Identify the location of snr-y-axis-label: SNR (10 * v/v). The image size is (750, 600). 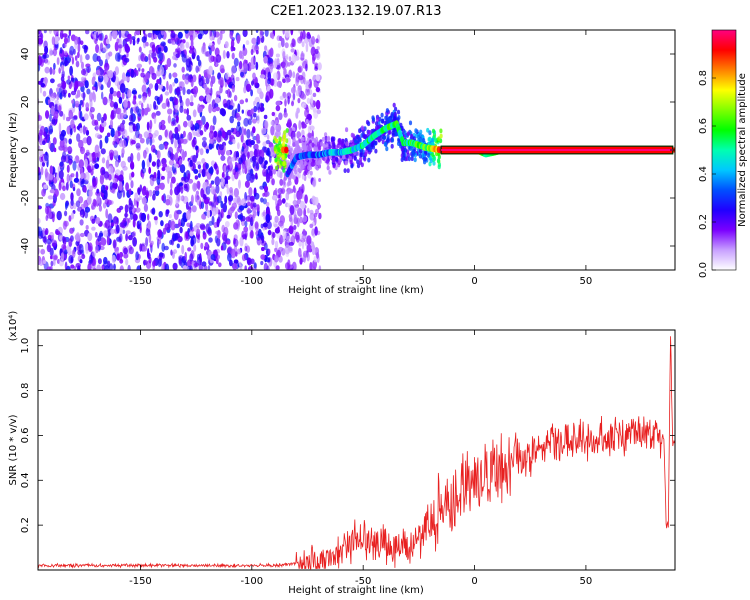
(13, 449).